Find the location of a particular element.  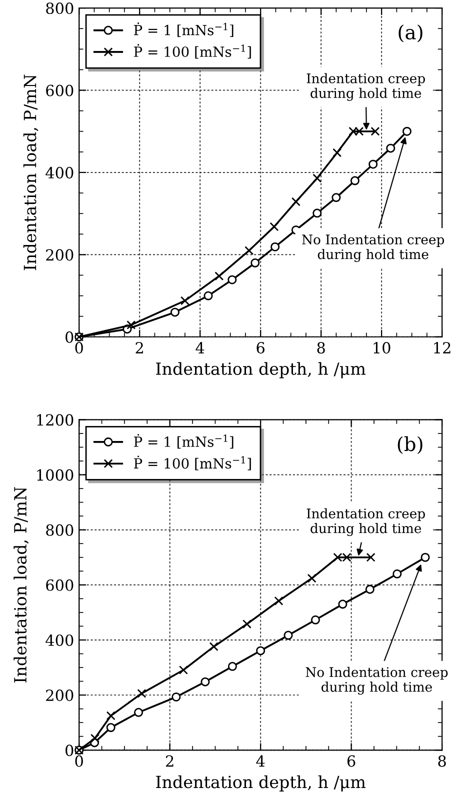

y-tick-label: 1000 is located at coordinates (55, 475).